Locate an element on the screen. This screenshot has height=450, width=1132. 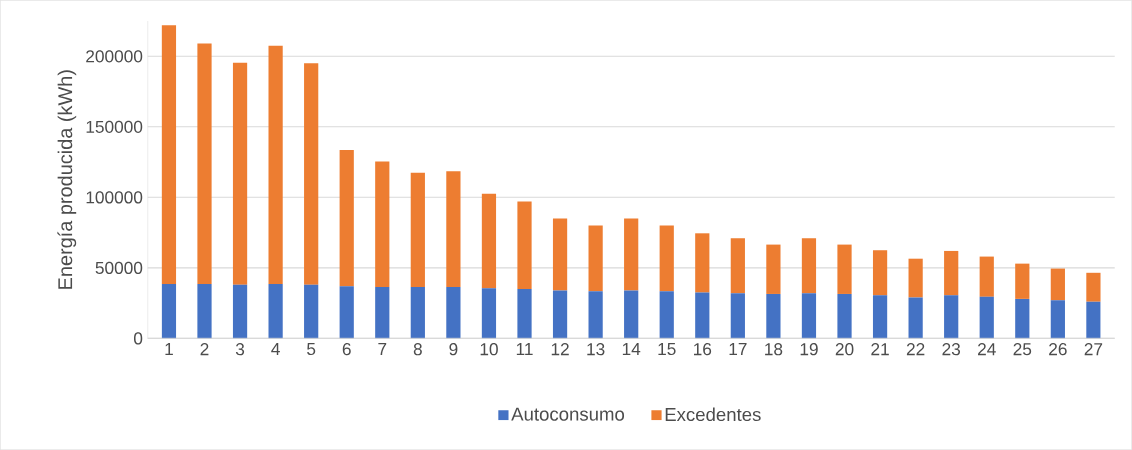
x-tick-label: 25 is located at coordinates (1022, 349).